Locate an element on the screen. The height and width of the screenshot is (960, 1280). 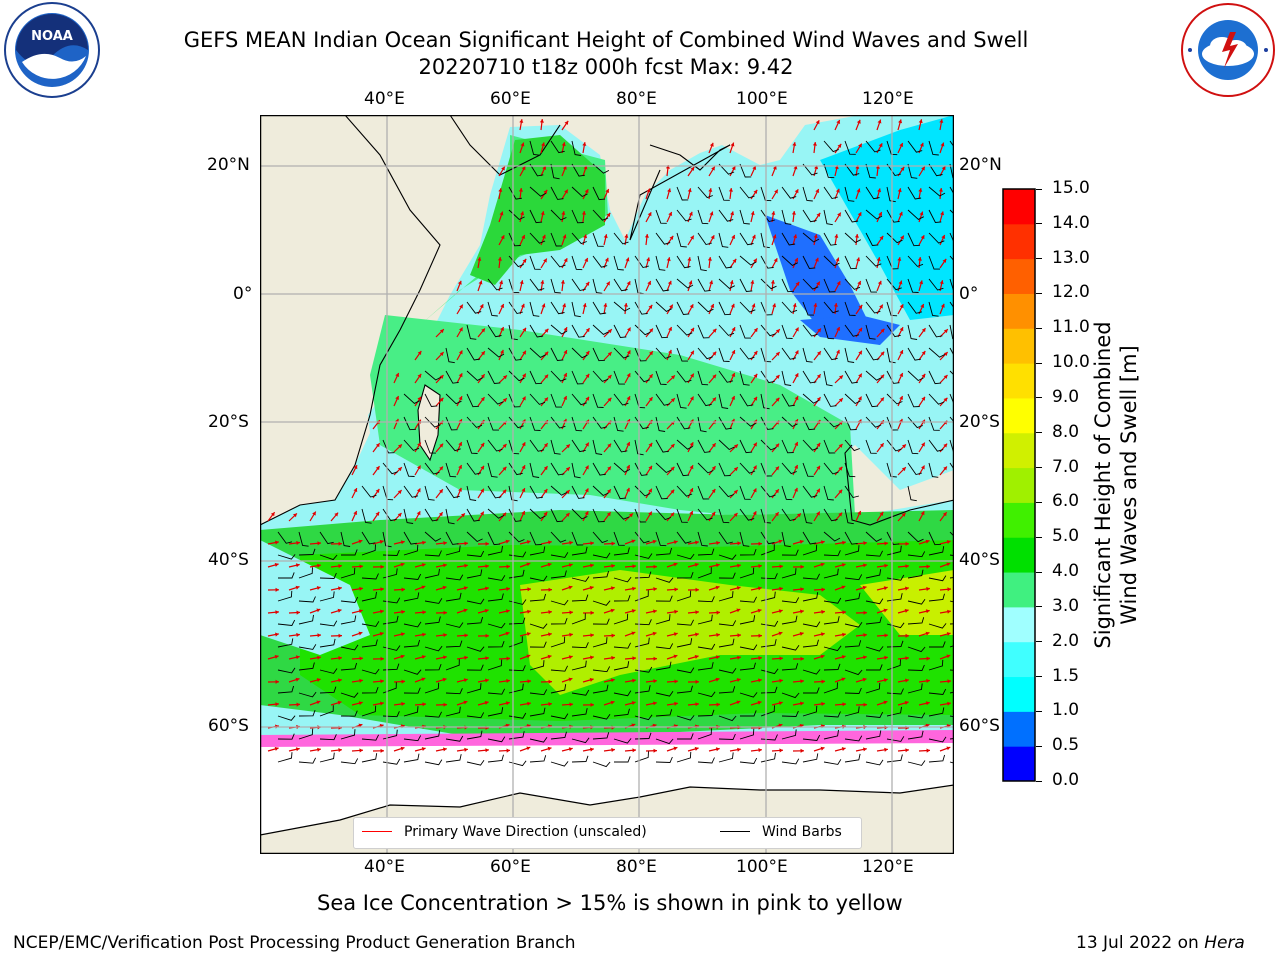
colorbar-tick-mark is located at coordinates (1039, 328).